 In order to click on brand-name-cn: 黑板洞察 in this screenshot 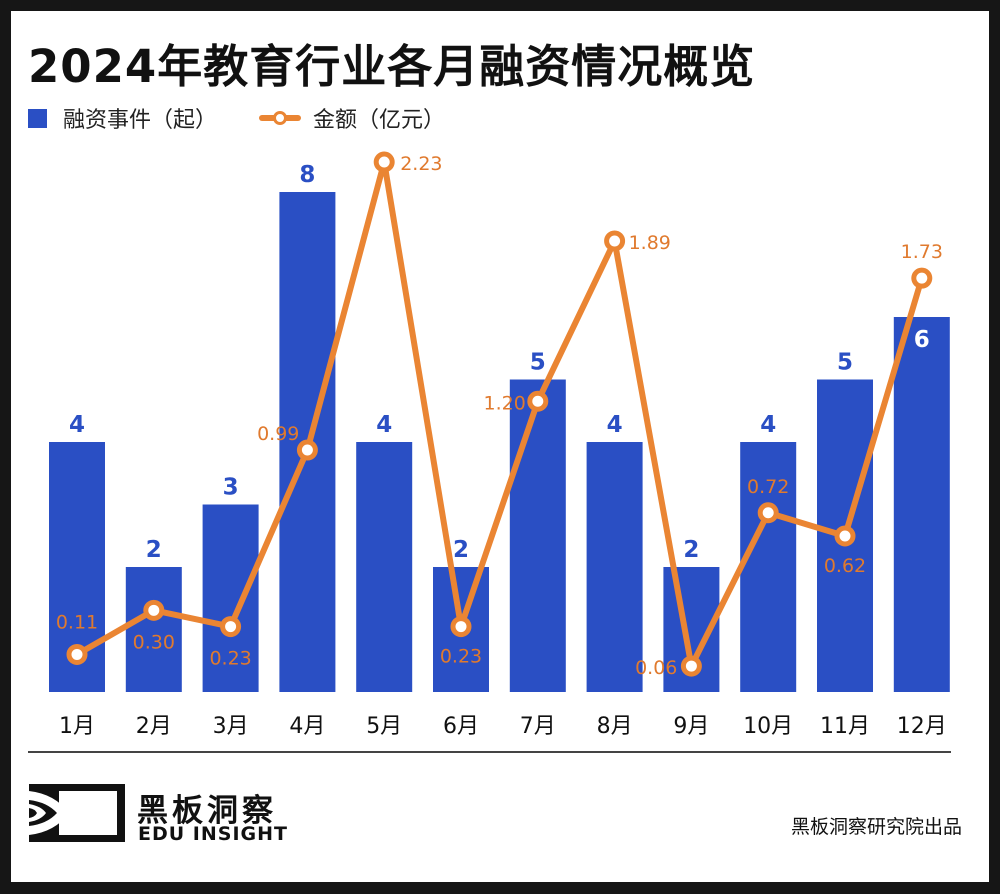, I will do `click(207, 811)`.